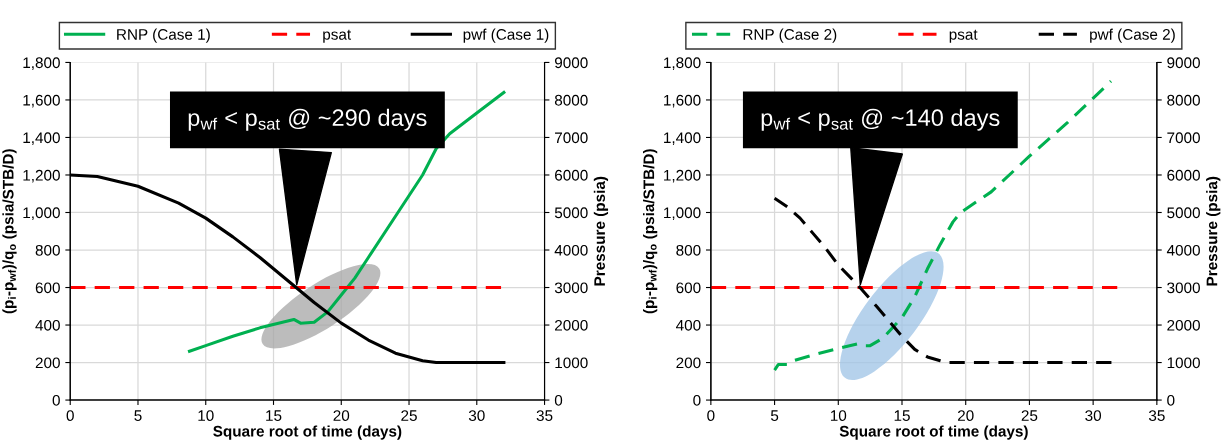 The image size is (1232, 446). Describe the element at coordinates (880, 119) in the screenshot. I see `annotation: p$_{wf}$ < p$_{sat}$ @ ~140 days` at that location.